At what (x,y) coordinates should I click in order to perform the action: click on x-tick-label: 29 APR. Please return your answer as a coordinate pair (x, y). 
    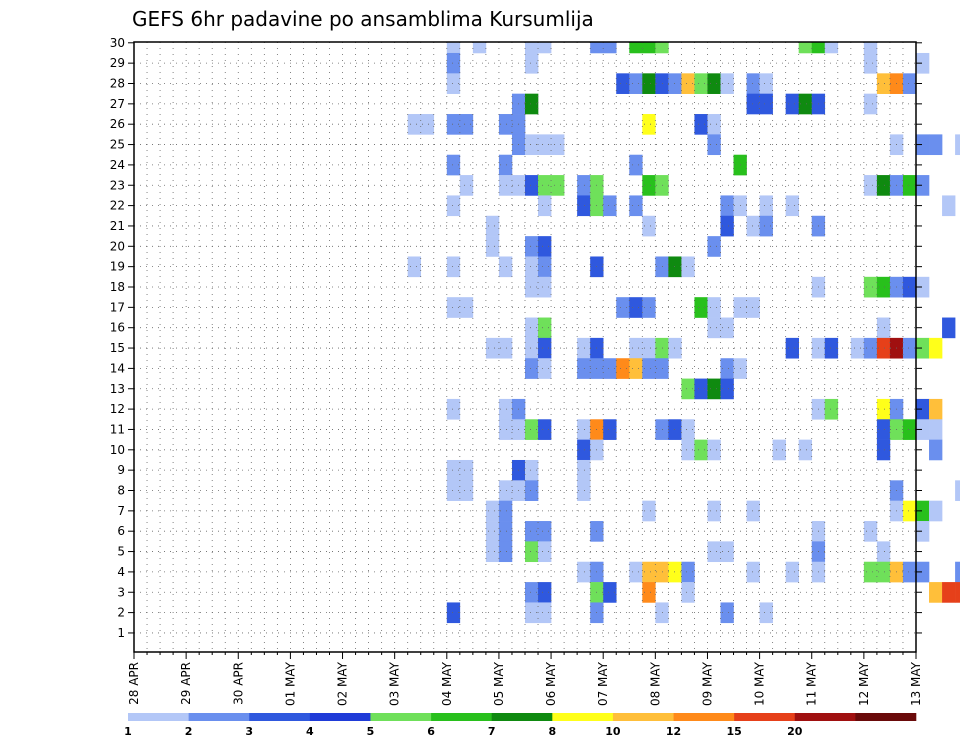
    Looking at the image, I should click on (186, 683).